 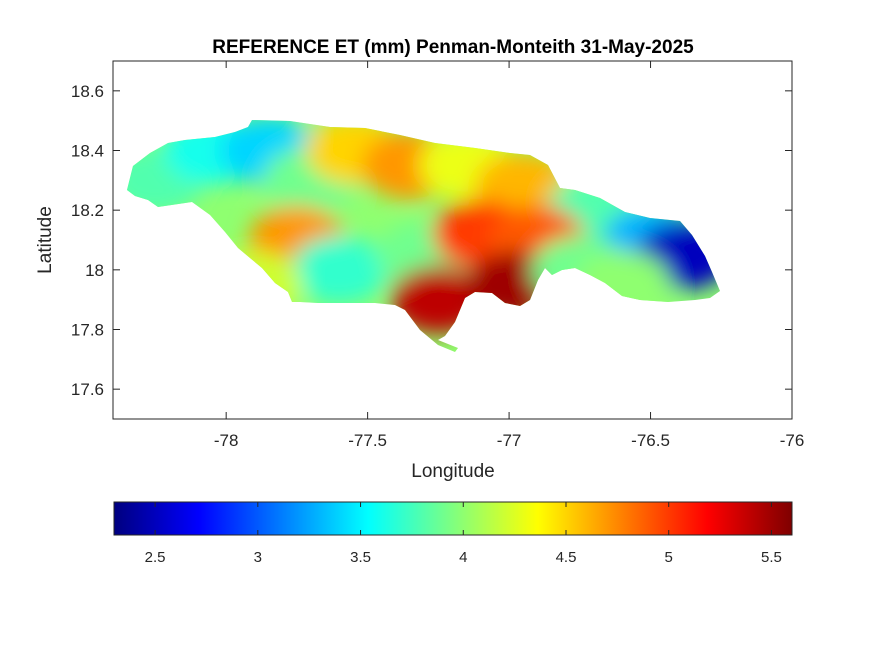 What do you see at coordinates (367, 440) in the screenshot?
I see `x-tick-label: -77.5` at bounding box center [367, 440].